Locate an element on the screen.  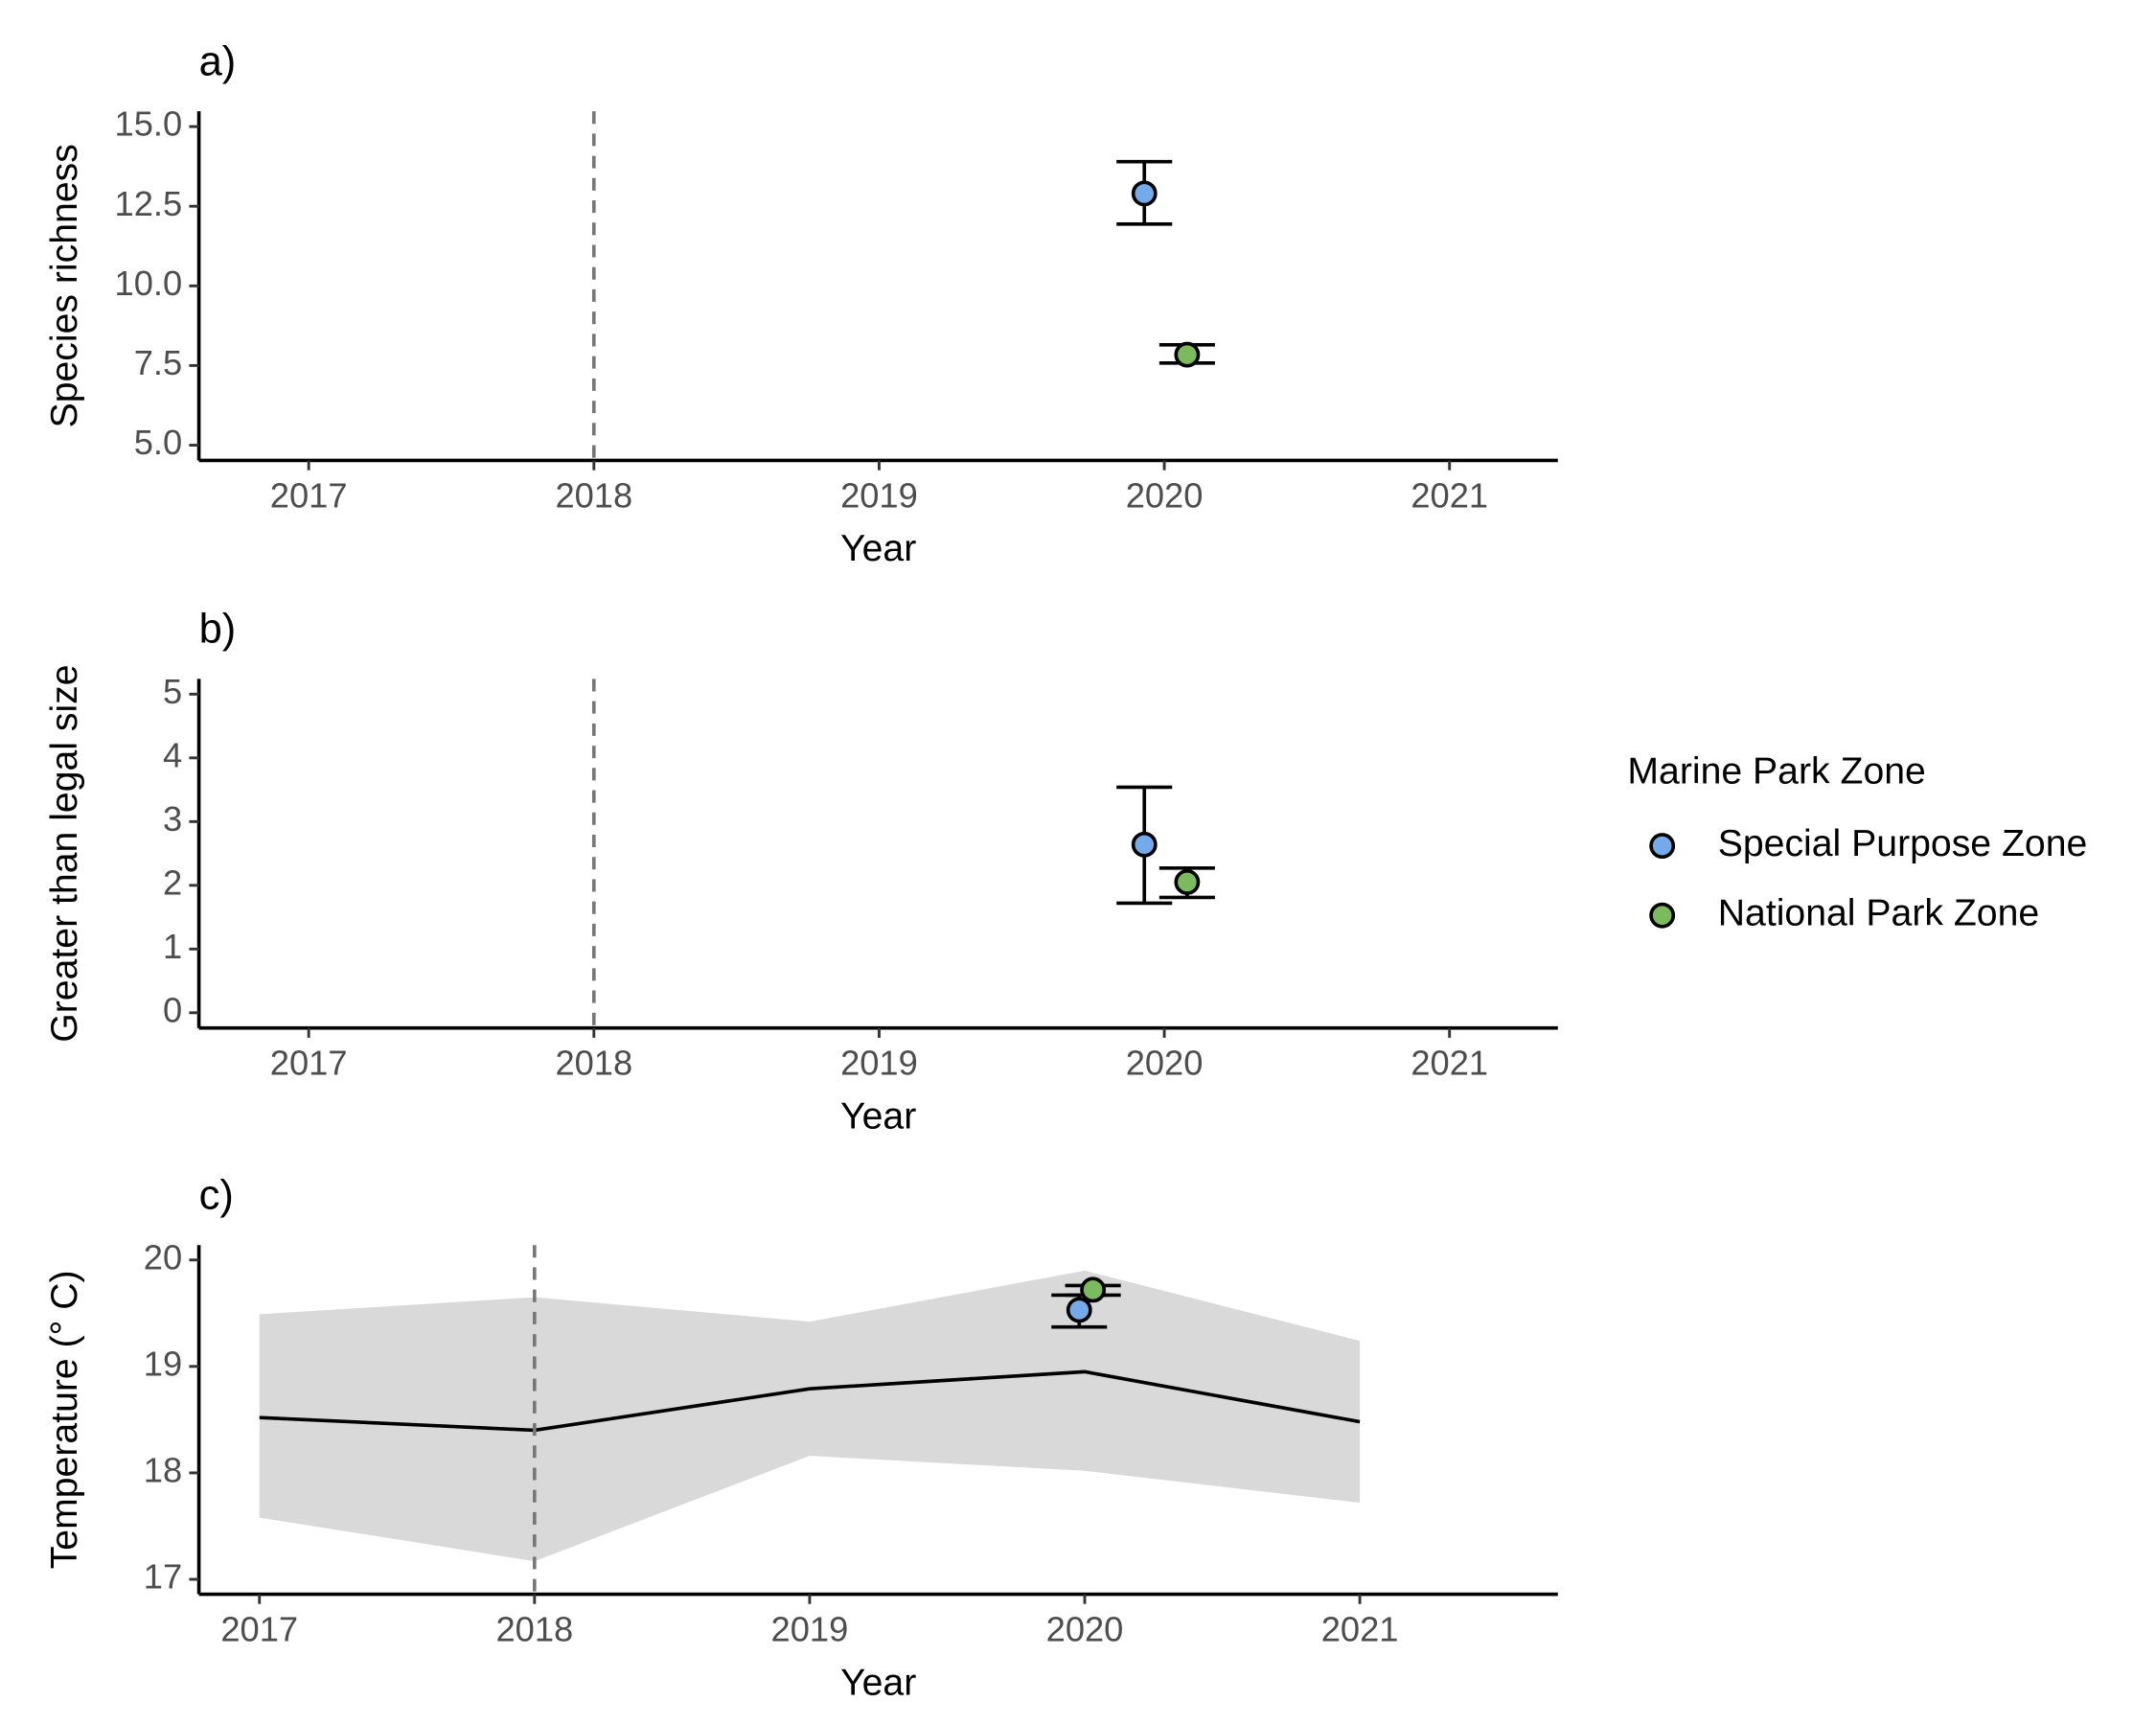
panel-title: b) is located at coordinates (218, 630).